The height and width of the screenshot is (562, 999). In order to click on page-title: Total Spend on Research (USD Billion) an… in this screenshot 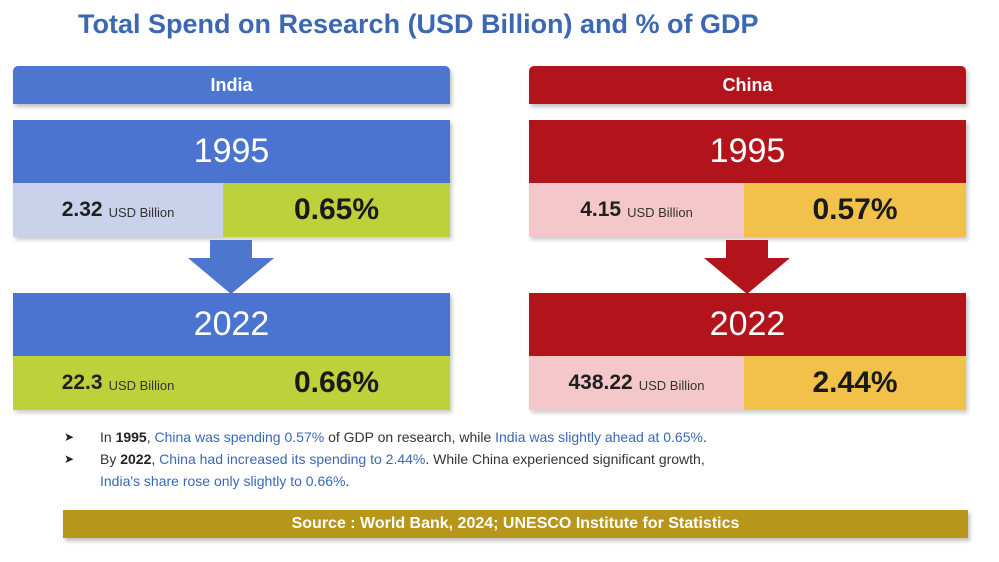, I will do `click(418, 24)`.